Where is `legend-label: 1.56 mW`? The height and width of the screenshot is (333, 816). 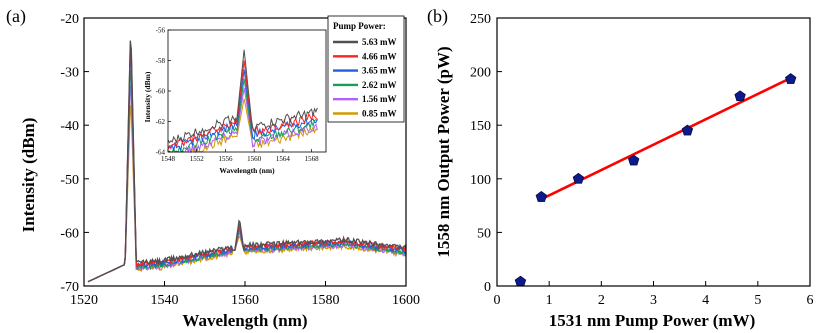
legend-label: 1.56 mW is located at coordinates (379, 99).